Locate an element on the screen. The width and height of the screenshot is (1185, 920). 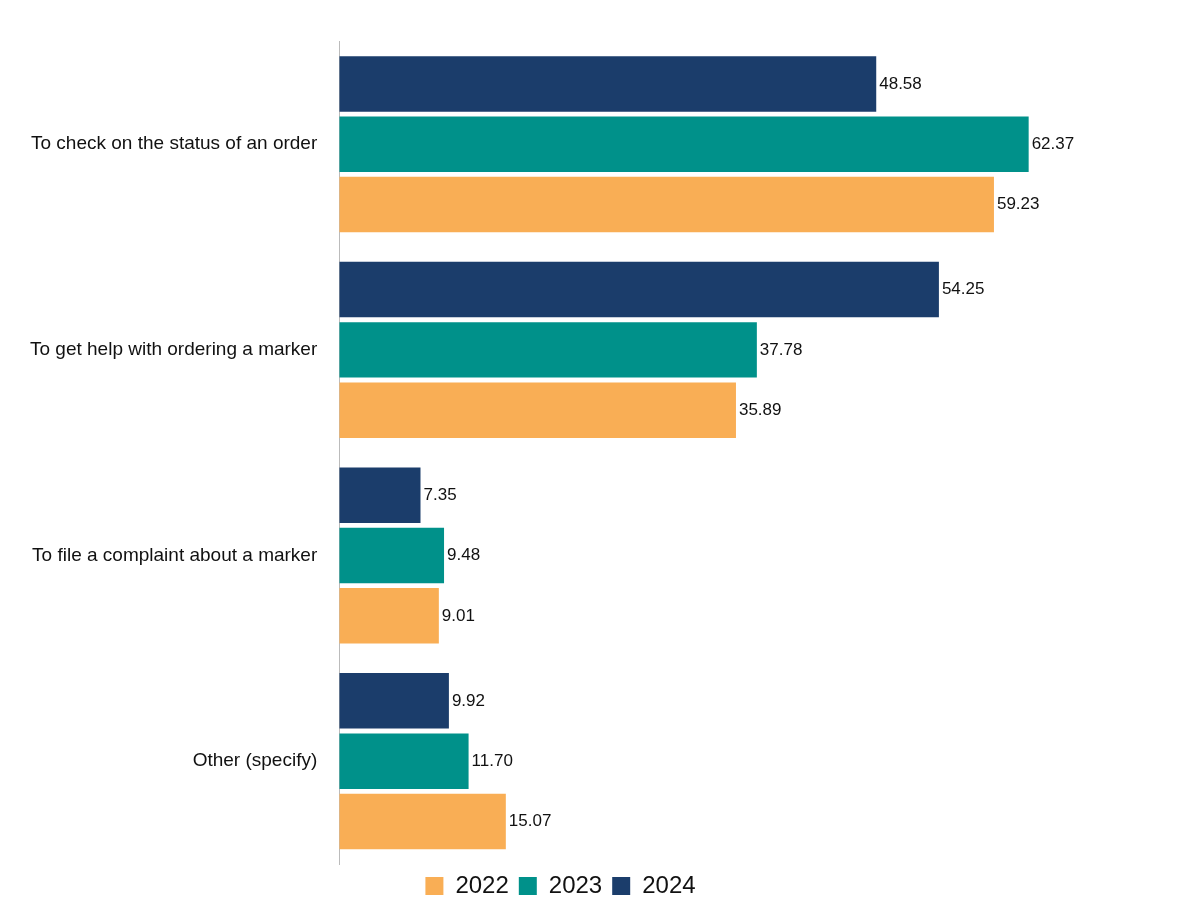
data-label: 62.37 is located at coordinates (1053, 143).